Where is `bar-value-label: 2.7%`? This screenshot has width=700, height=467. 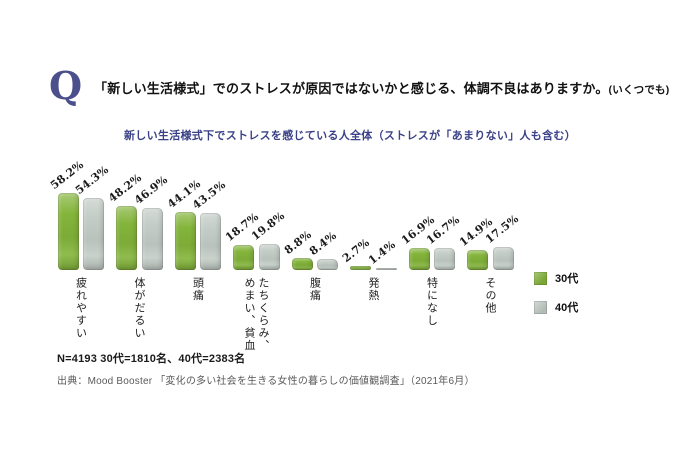 bar-value-label: 2.7% is located at coordinates (355, 251).